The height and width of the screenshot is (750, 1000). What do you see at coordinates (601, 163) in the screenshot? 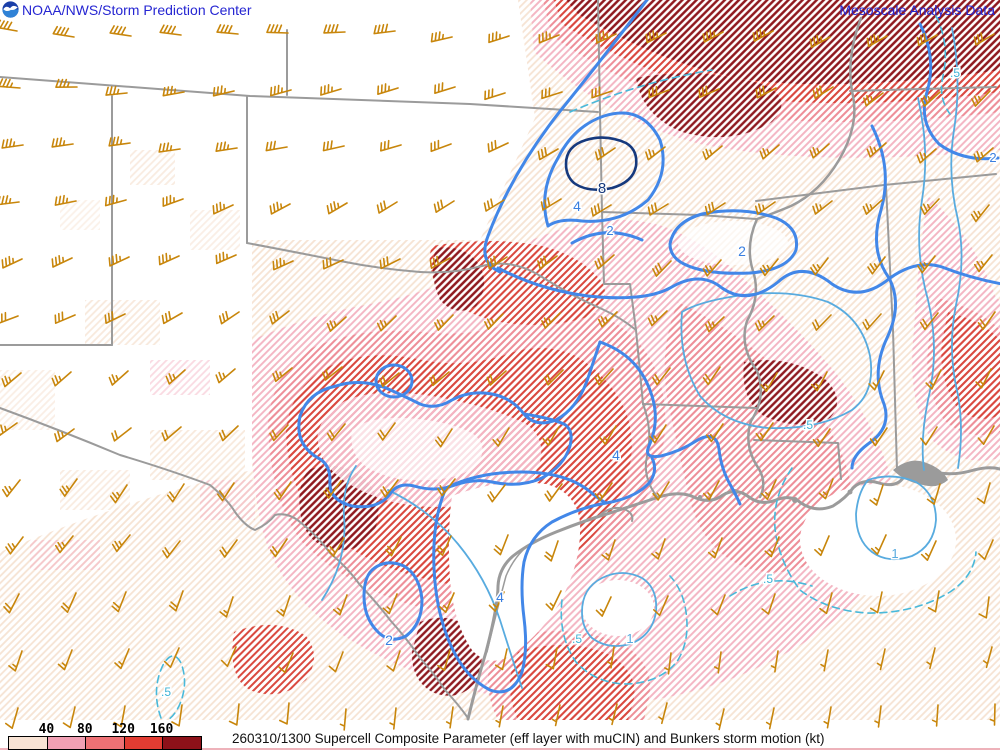
I see `scp-contour-max` at bounding box center [601, 163].